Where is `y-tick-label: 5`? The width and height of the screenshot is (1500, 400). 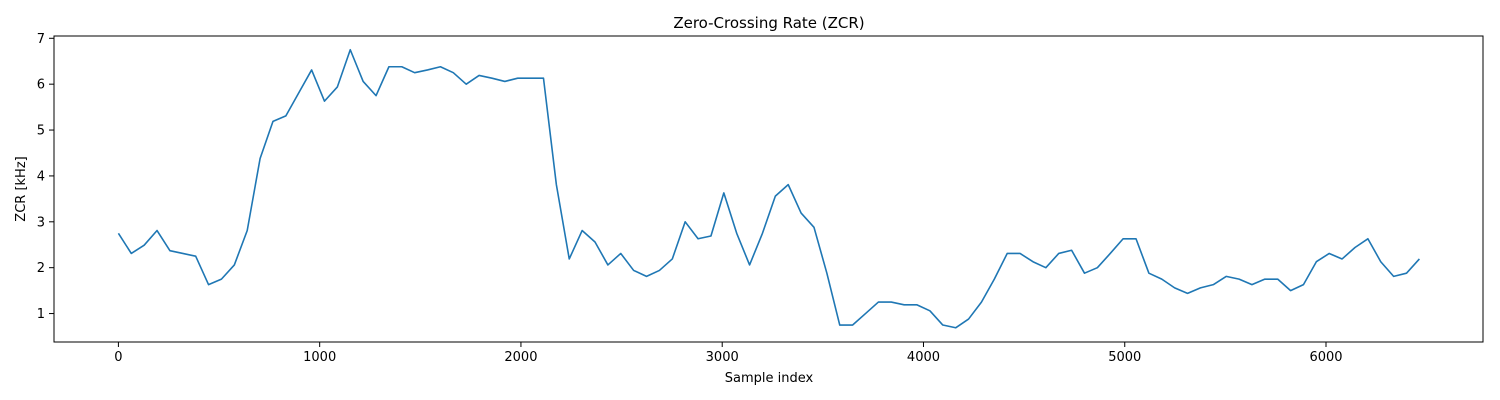
y-tick-label: 5 is located at coordinates (41, 131).